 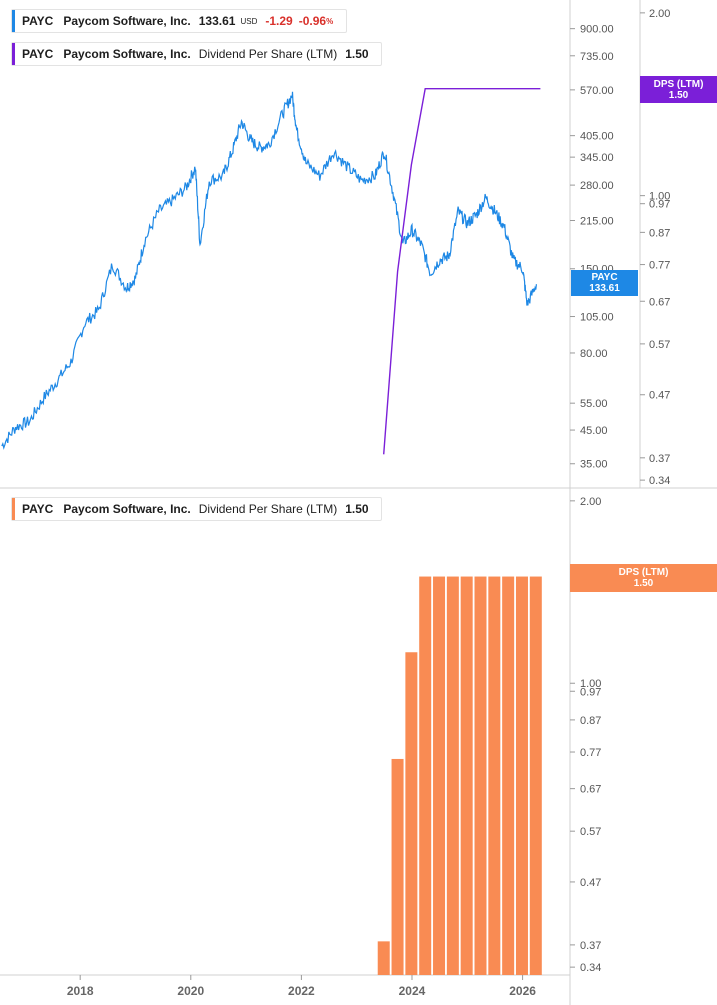 What do you see at coordinates (522, 991) in the screenshot?
I see `x-tick-label: 2026` at bounding box center [522, 991].